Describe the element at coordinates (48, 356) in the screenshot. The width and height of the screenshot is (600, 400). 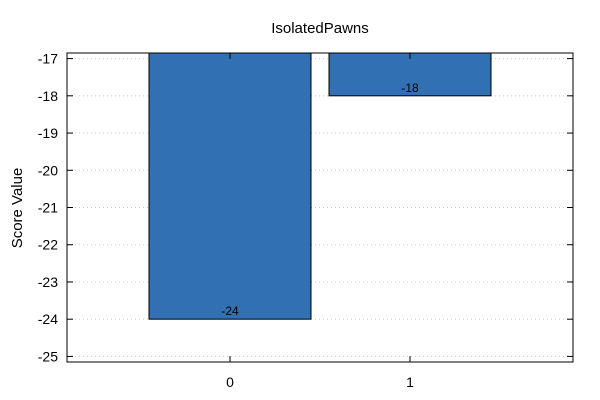
I see `y-tick-label: -25` at that location.